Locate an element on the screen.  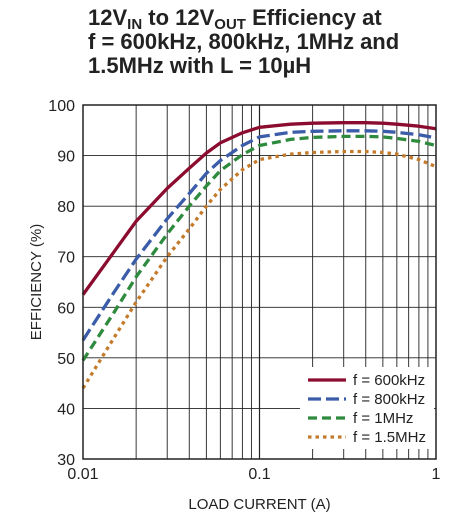
legend-label: f = 1MHz is located at coordinates (383, 418).